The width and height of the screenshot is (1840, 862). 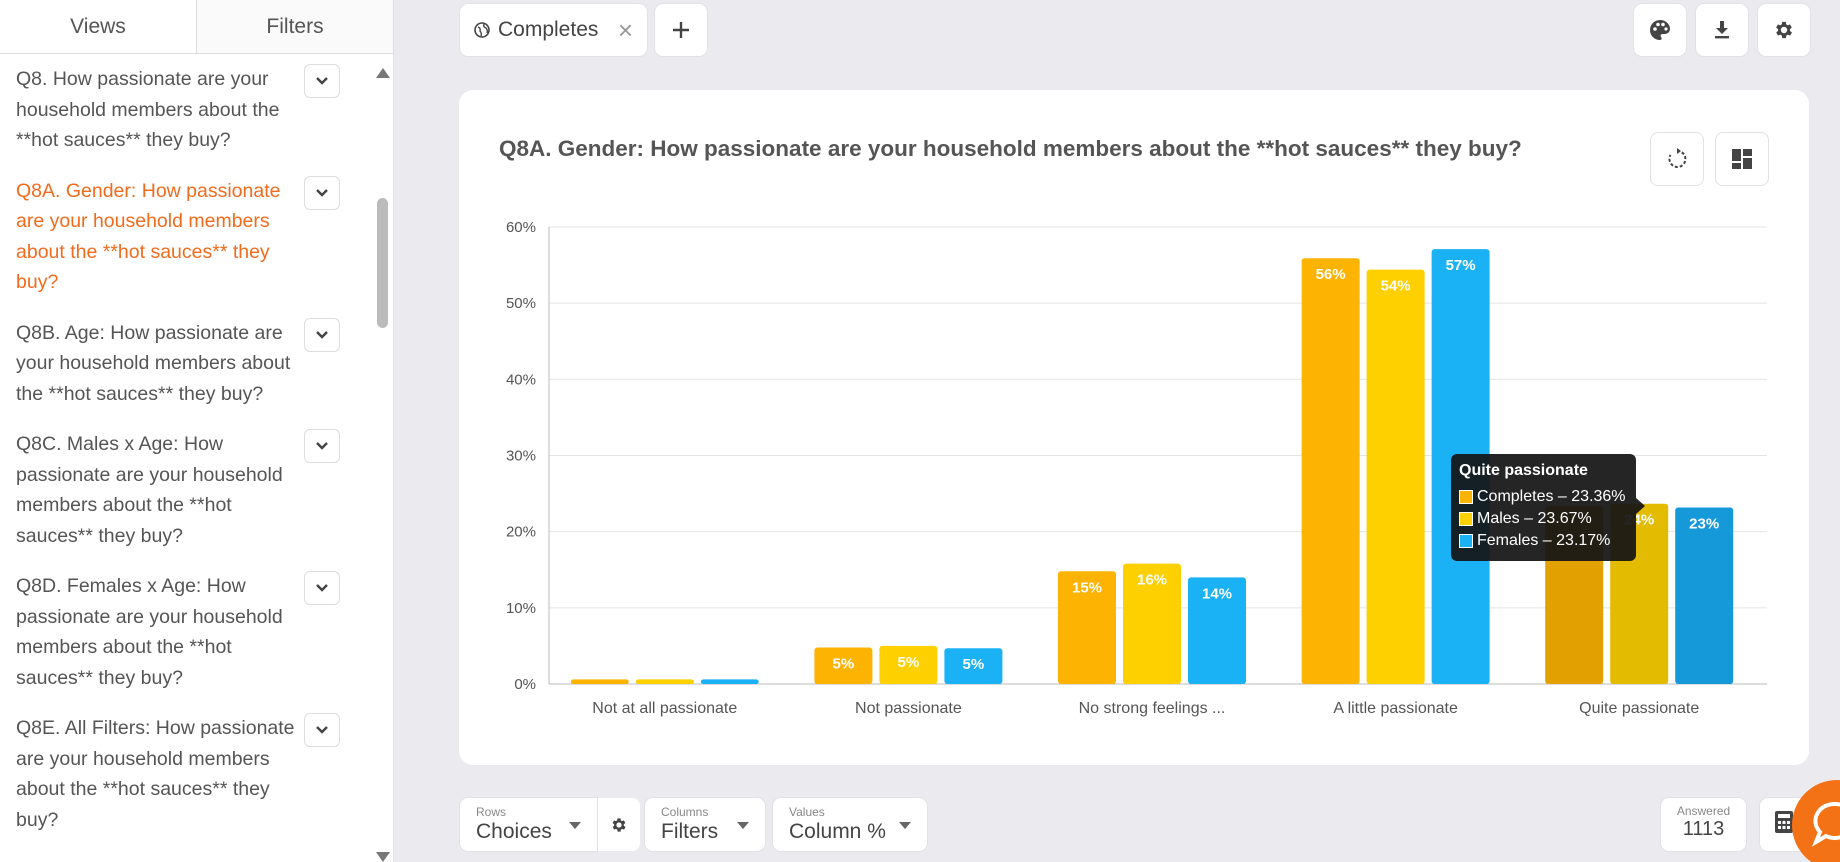 I want to click on x-tick-label: A little passionate, so click(x=1395, y=708).